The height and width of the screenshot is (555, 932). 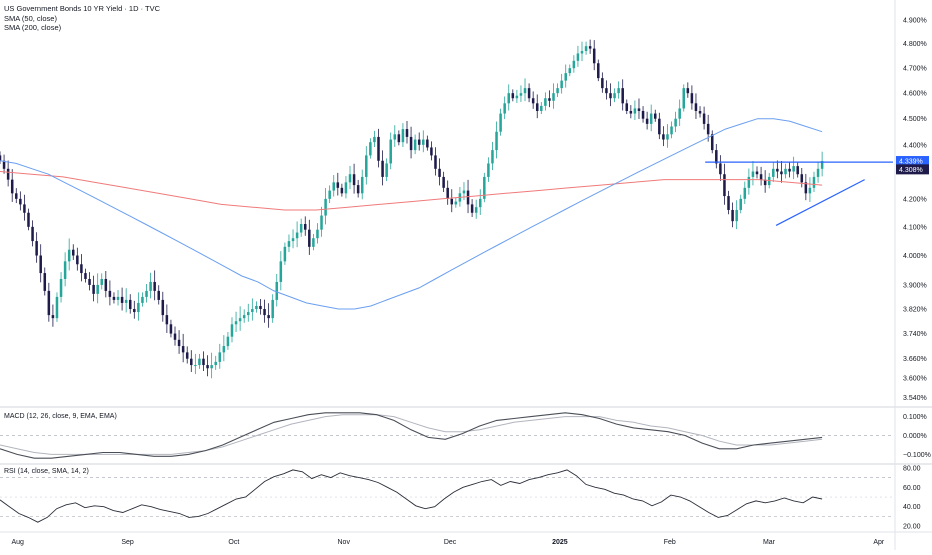 I want to click on price-tick-label: 4.200%, so click(x=915, y=199).